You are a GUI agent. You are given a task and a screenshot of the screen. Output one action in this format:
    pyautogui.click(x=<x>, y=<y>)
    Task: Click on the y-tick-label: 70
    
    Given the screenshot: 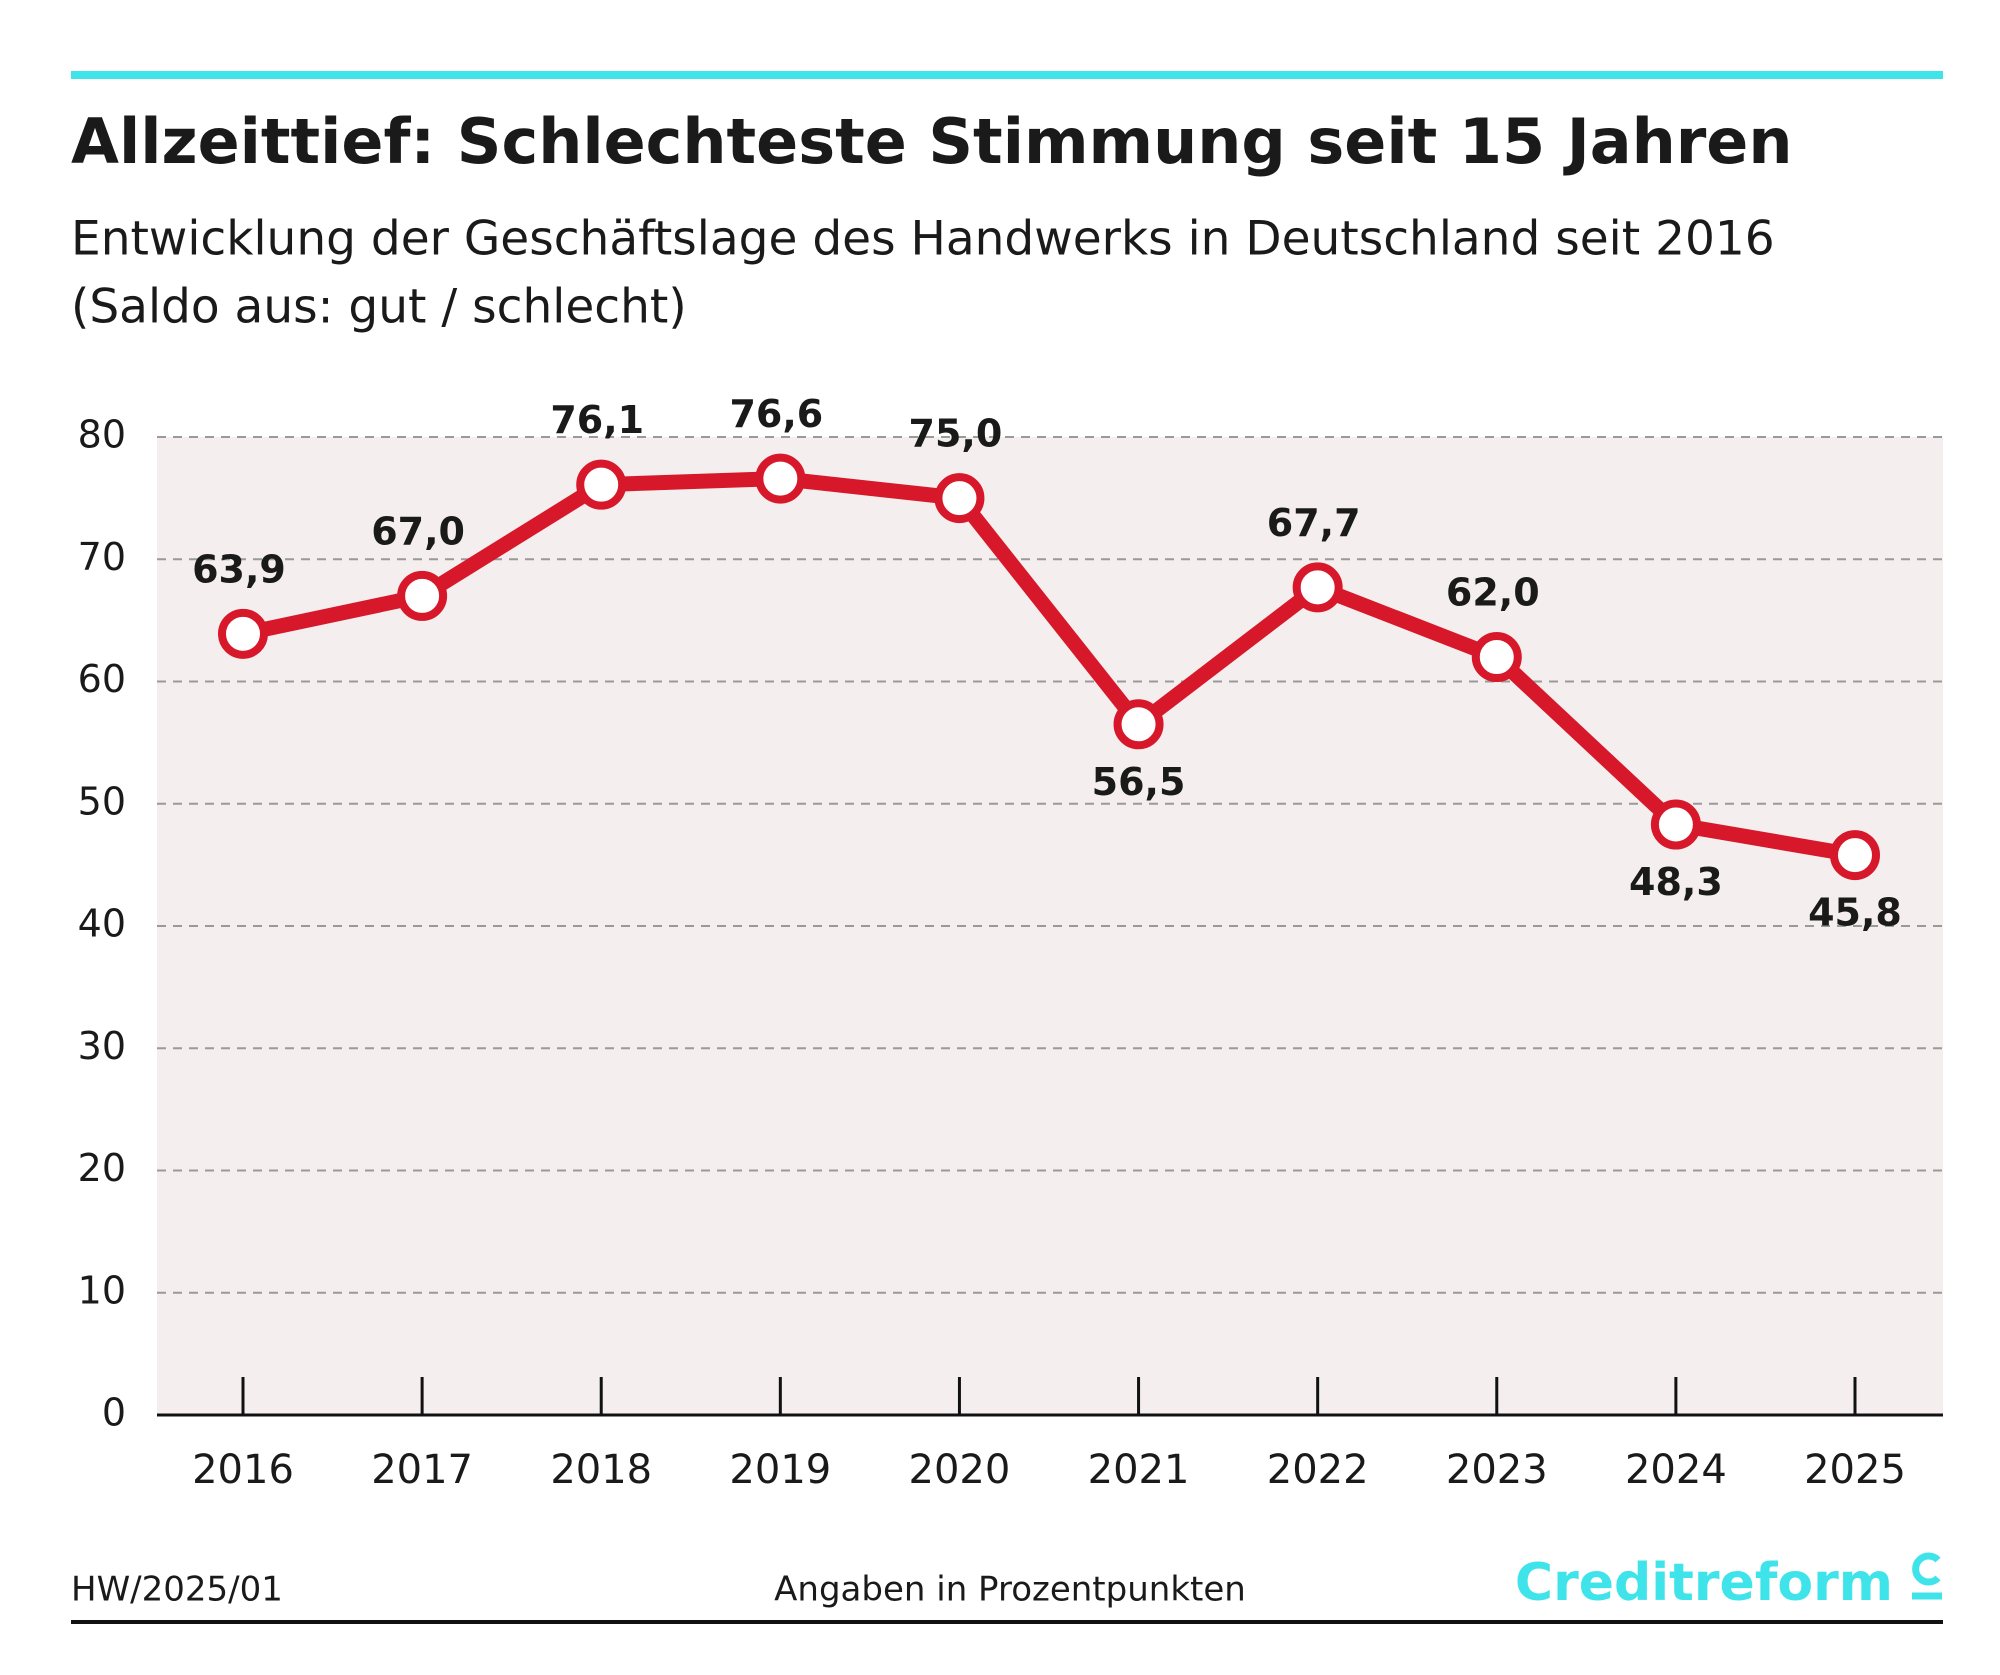 What is the action you would take?
    pyautogui.click(x=102, y=557)
    